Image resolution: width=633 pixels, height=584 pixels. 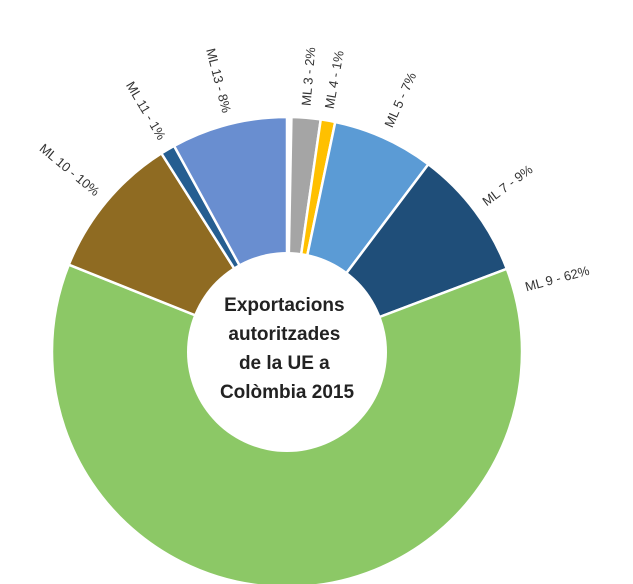 What do you see at coordinates (557, 279) in the screenshot?
I see `slice-label: ML 9 - 62%` at bounding box center [557, 279].